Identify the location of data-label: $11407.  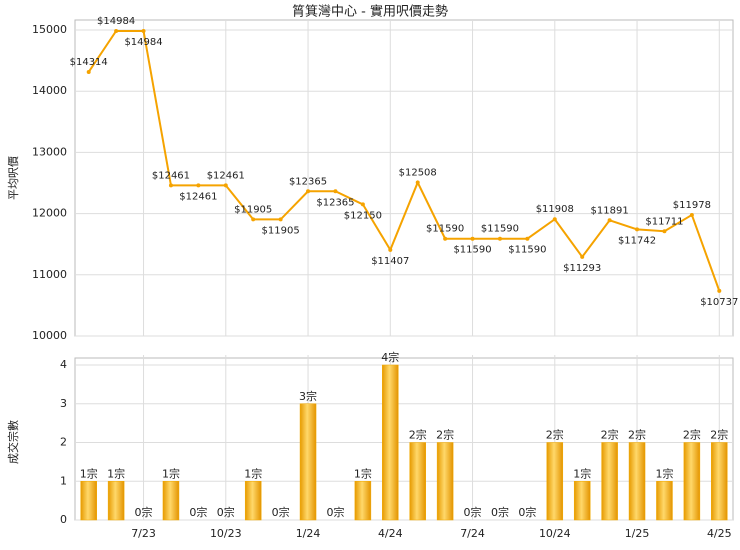
(390, 261).